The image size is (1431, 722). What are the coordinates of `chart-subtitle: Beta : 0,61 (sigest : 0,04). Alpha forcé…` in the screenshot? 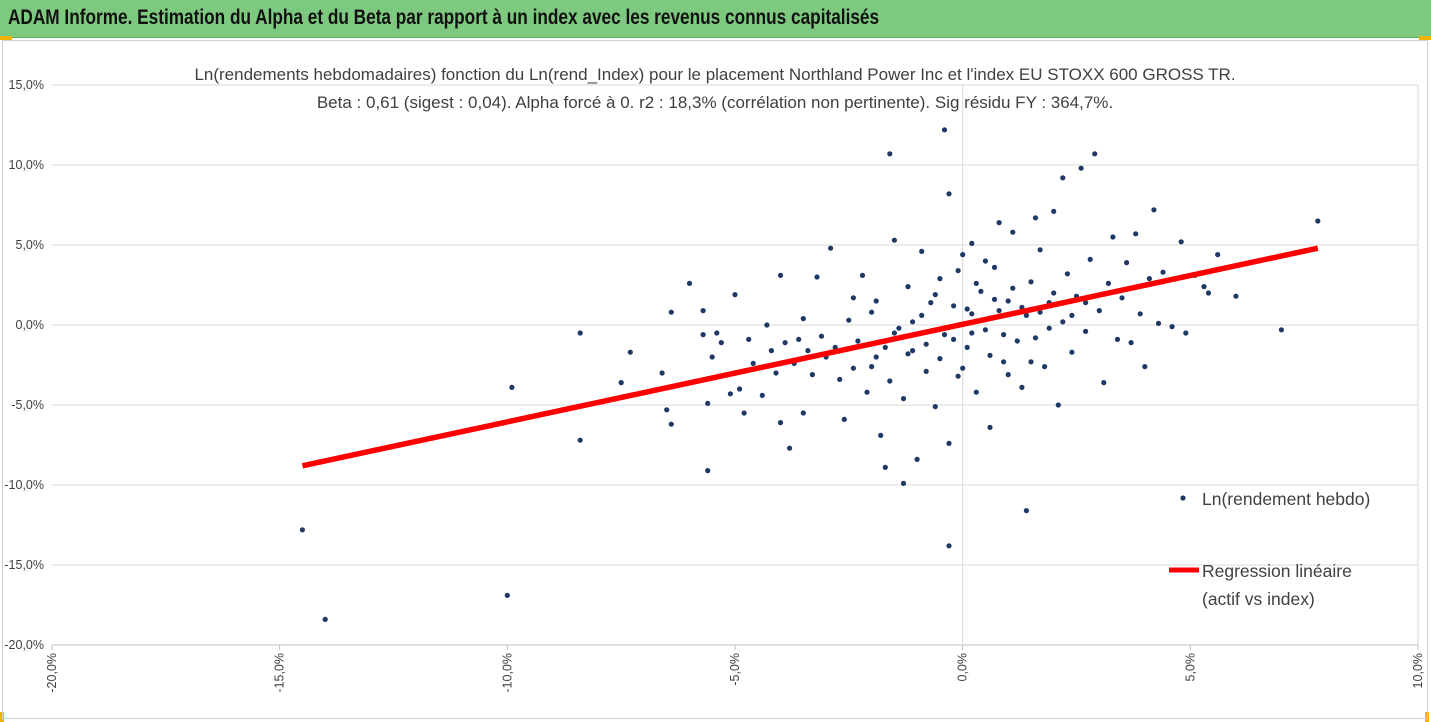 It's located at (715, 102).